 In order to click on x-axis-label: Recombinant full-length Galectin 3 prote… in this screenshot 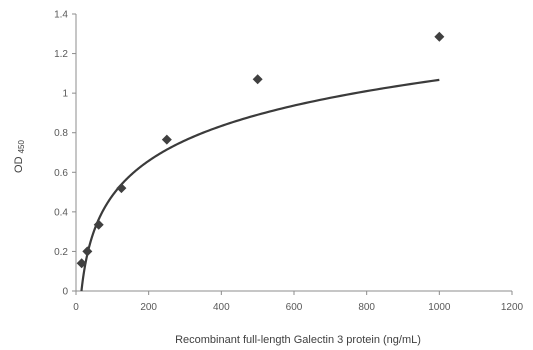, I will do `click(298, 340)`.